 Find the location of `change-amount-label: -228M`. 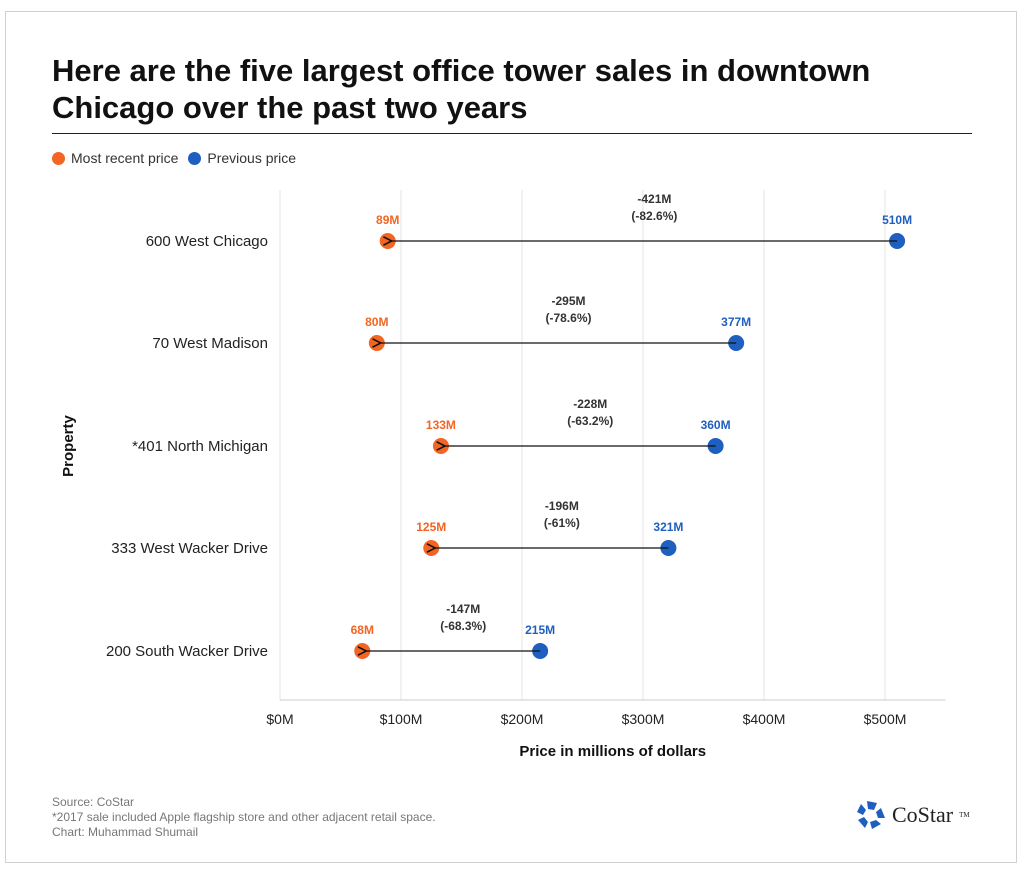

change-amount-label: -228M is located at coordinates (590, 404).